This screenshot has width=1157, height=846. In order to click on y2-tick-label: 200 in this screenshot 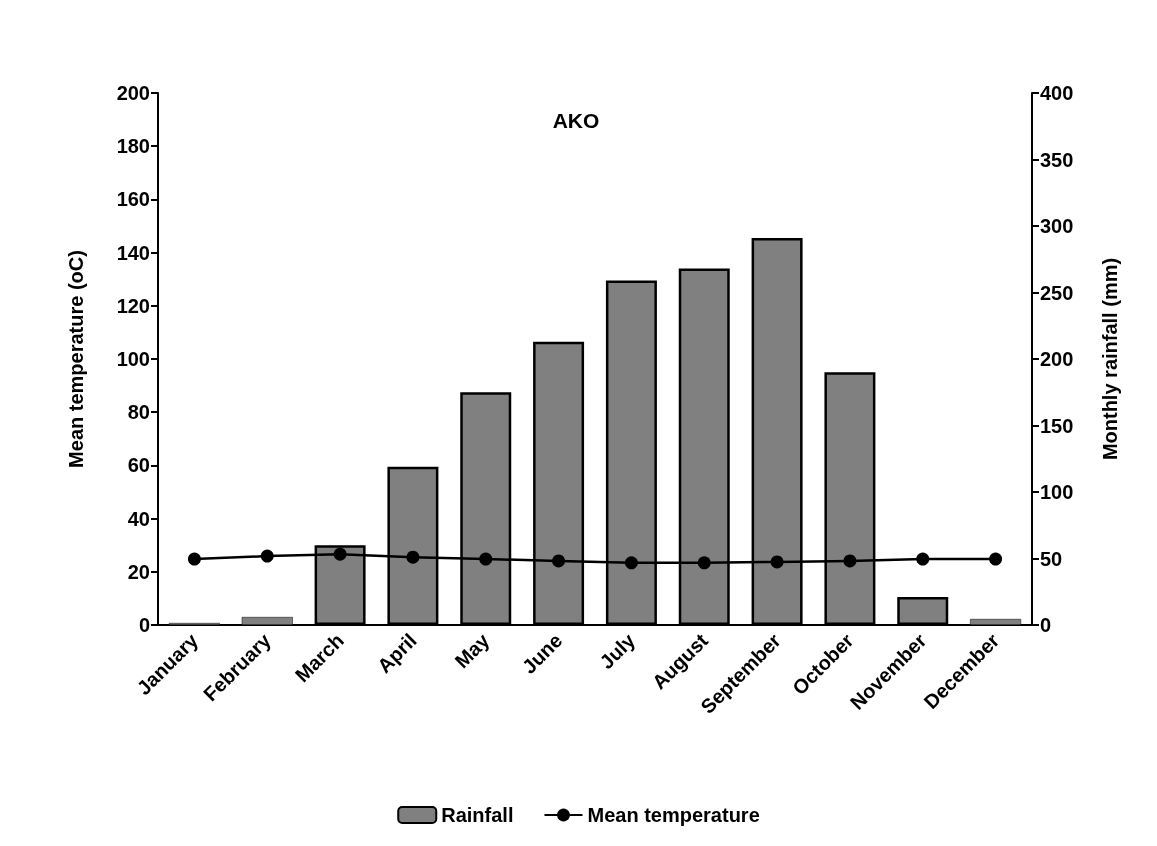, I will do `click(1057, 359)`.